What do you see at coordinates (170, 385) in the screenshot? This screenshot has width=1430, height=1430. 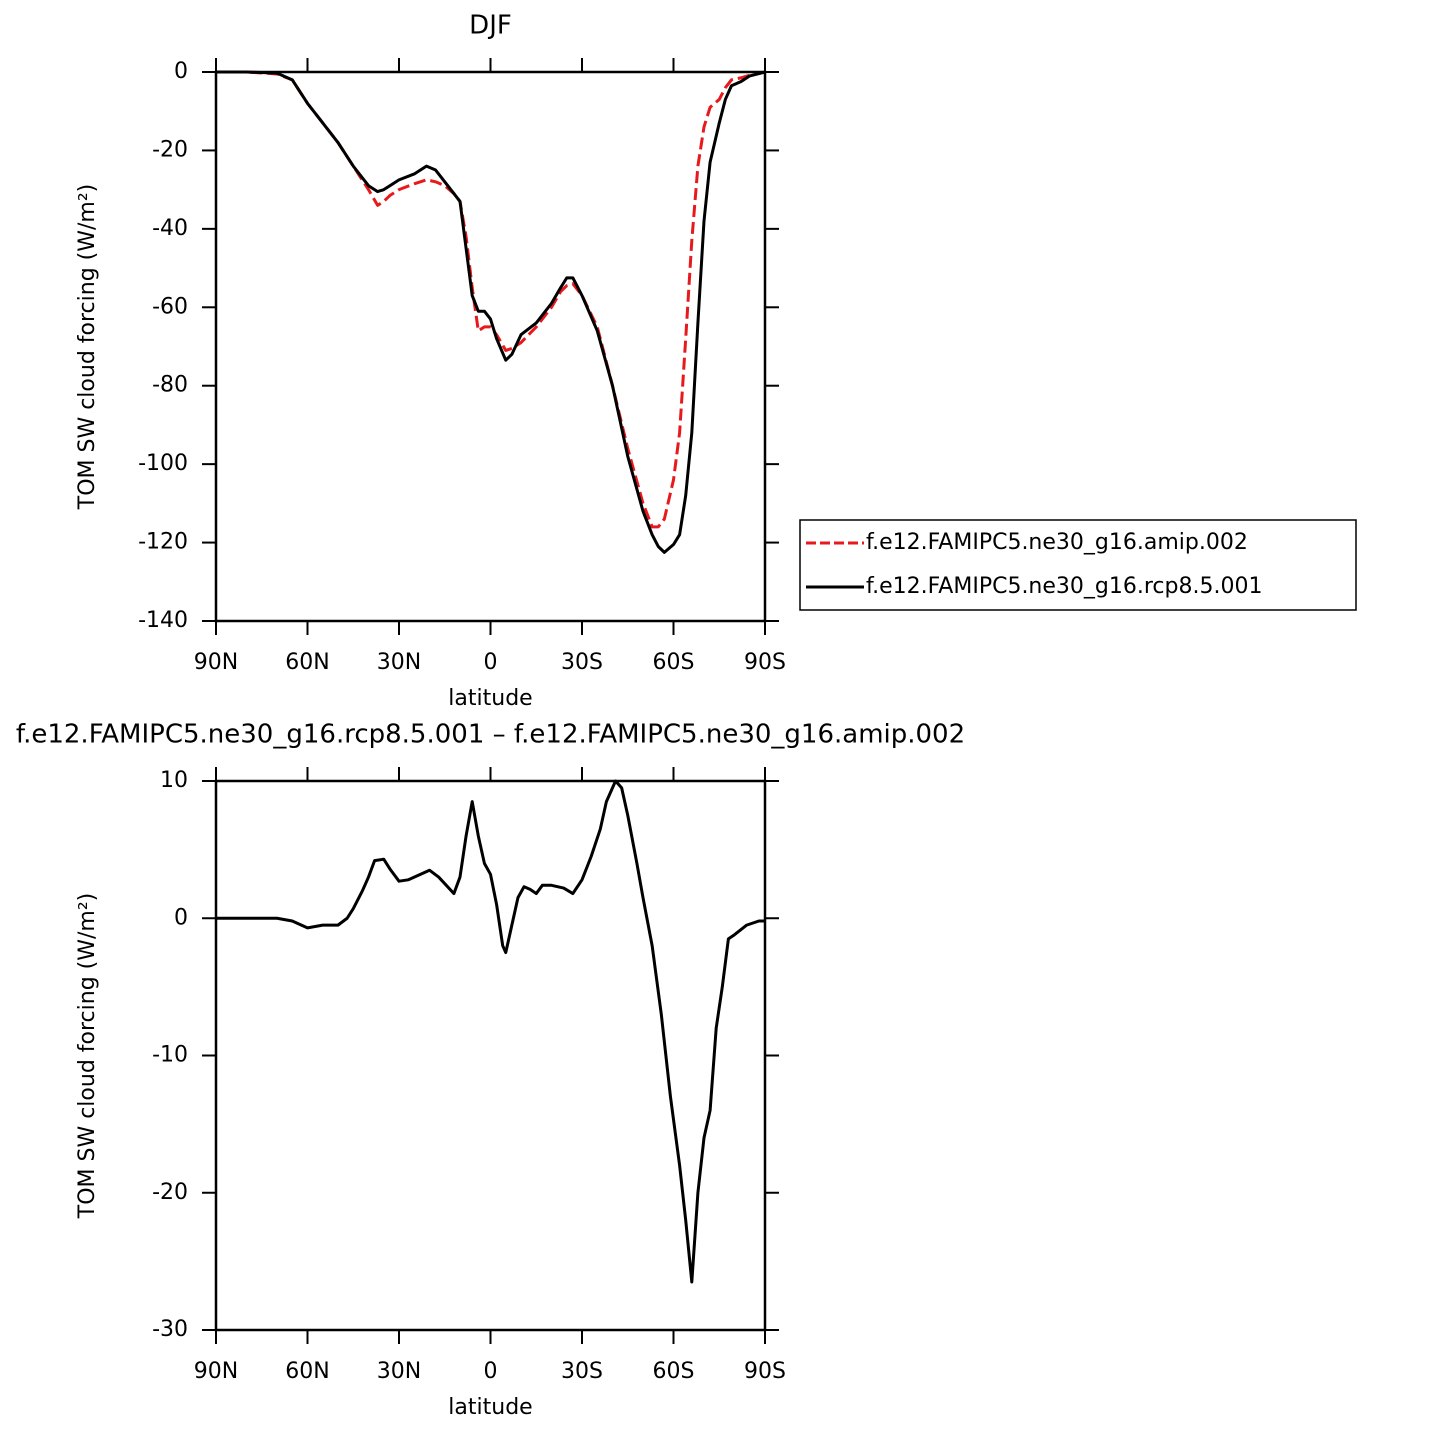 I see `y-tick-label: -80` at bounding box center [170, 385].